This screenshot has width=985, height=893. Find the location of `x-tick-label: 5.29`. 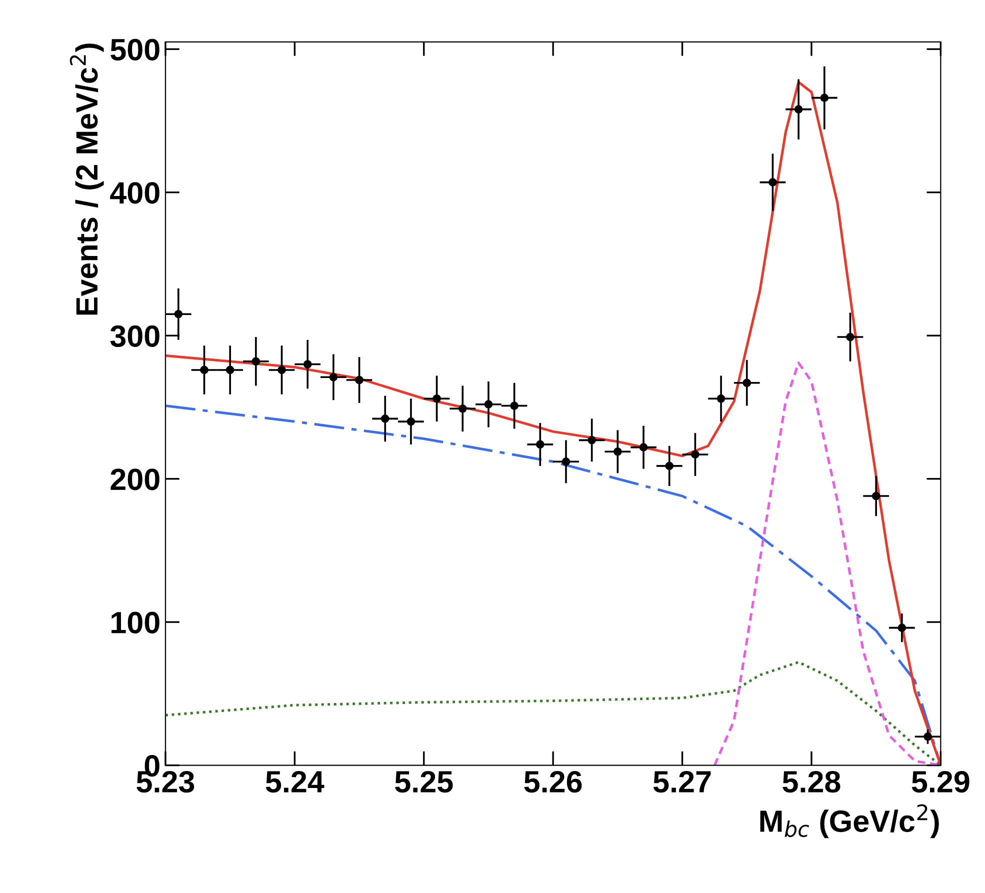

x-tick-label: 5.29 is located at coordinates (941, 781).